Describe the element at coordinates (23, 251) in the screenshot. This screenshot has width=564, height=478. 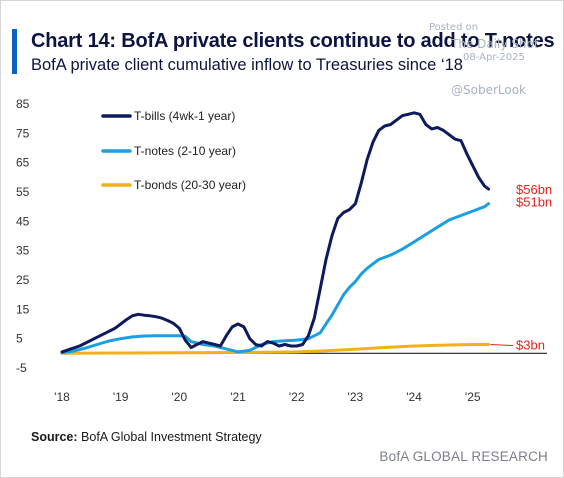
I see `y-tick-label: 35` at that location.